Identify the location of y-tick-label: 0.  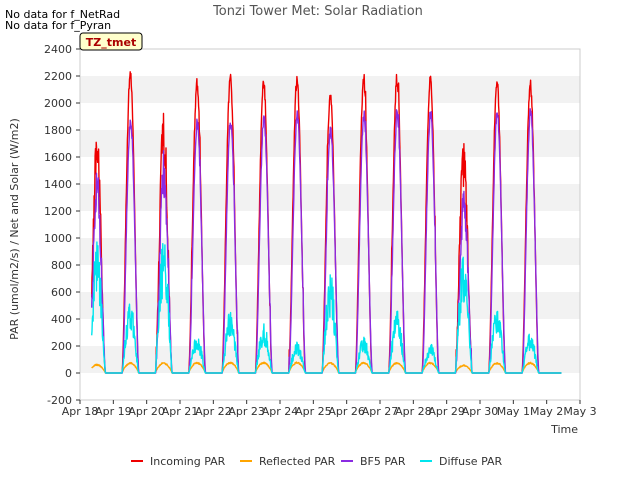
(68, 373).